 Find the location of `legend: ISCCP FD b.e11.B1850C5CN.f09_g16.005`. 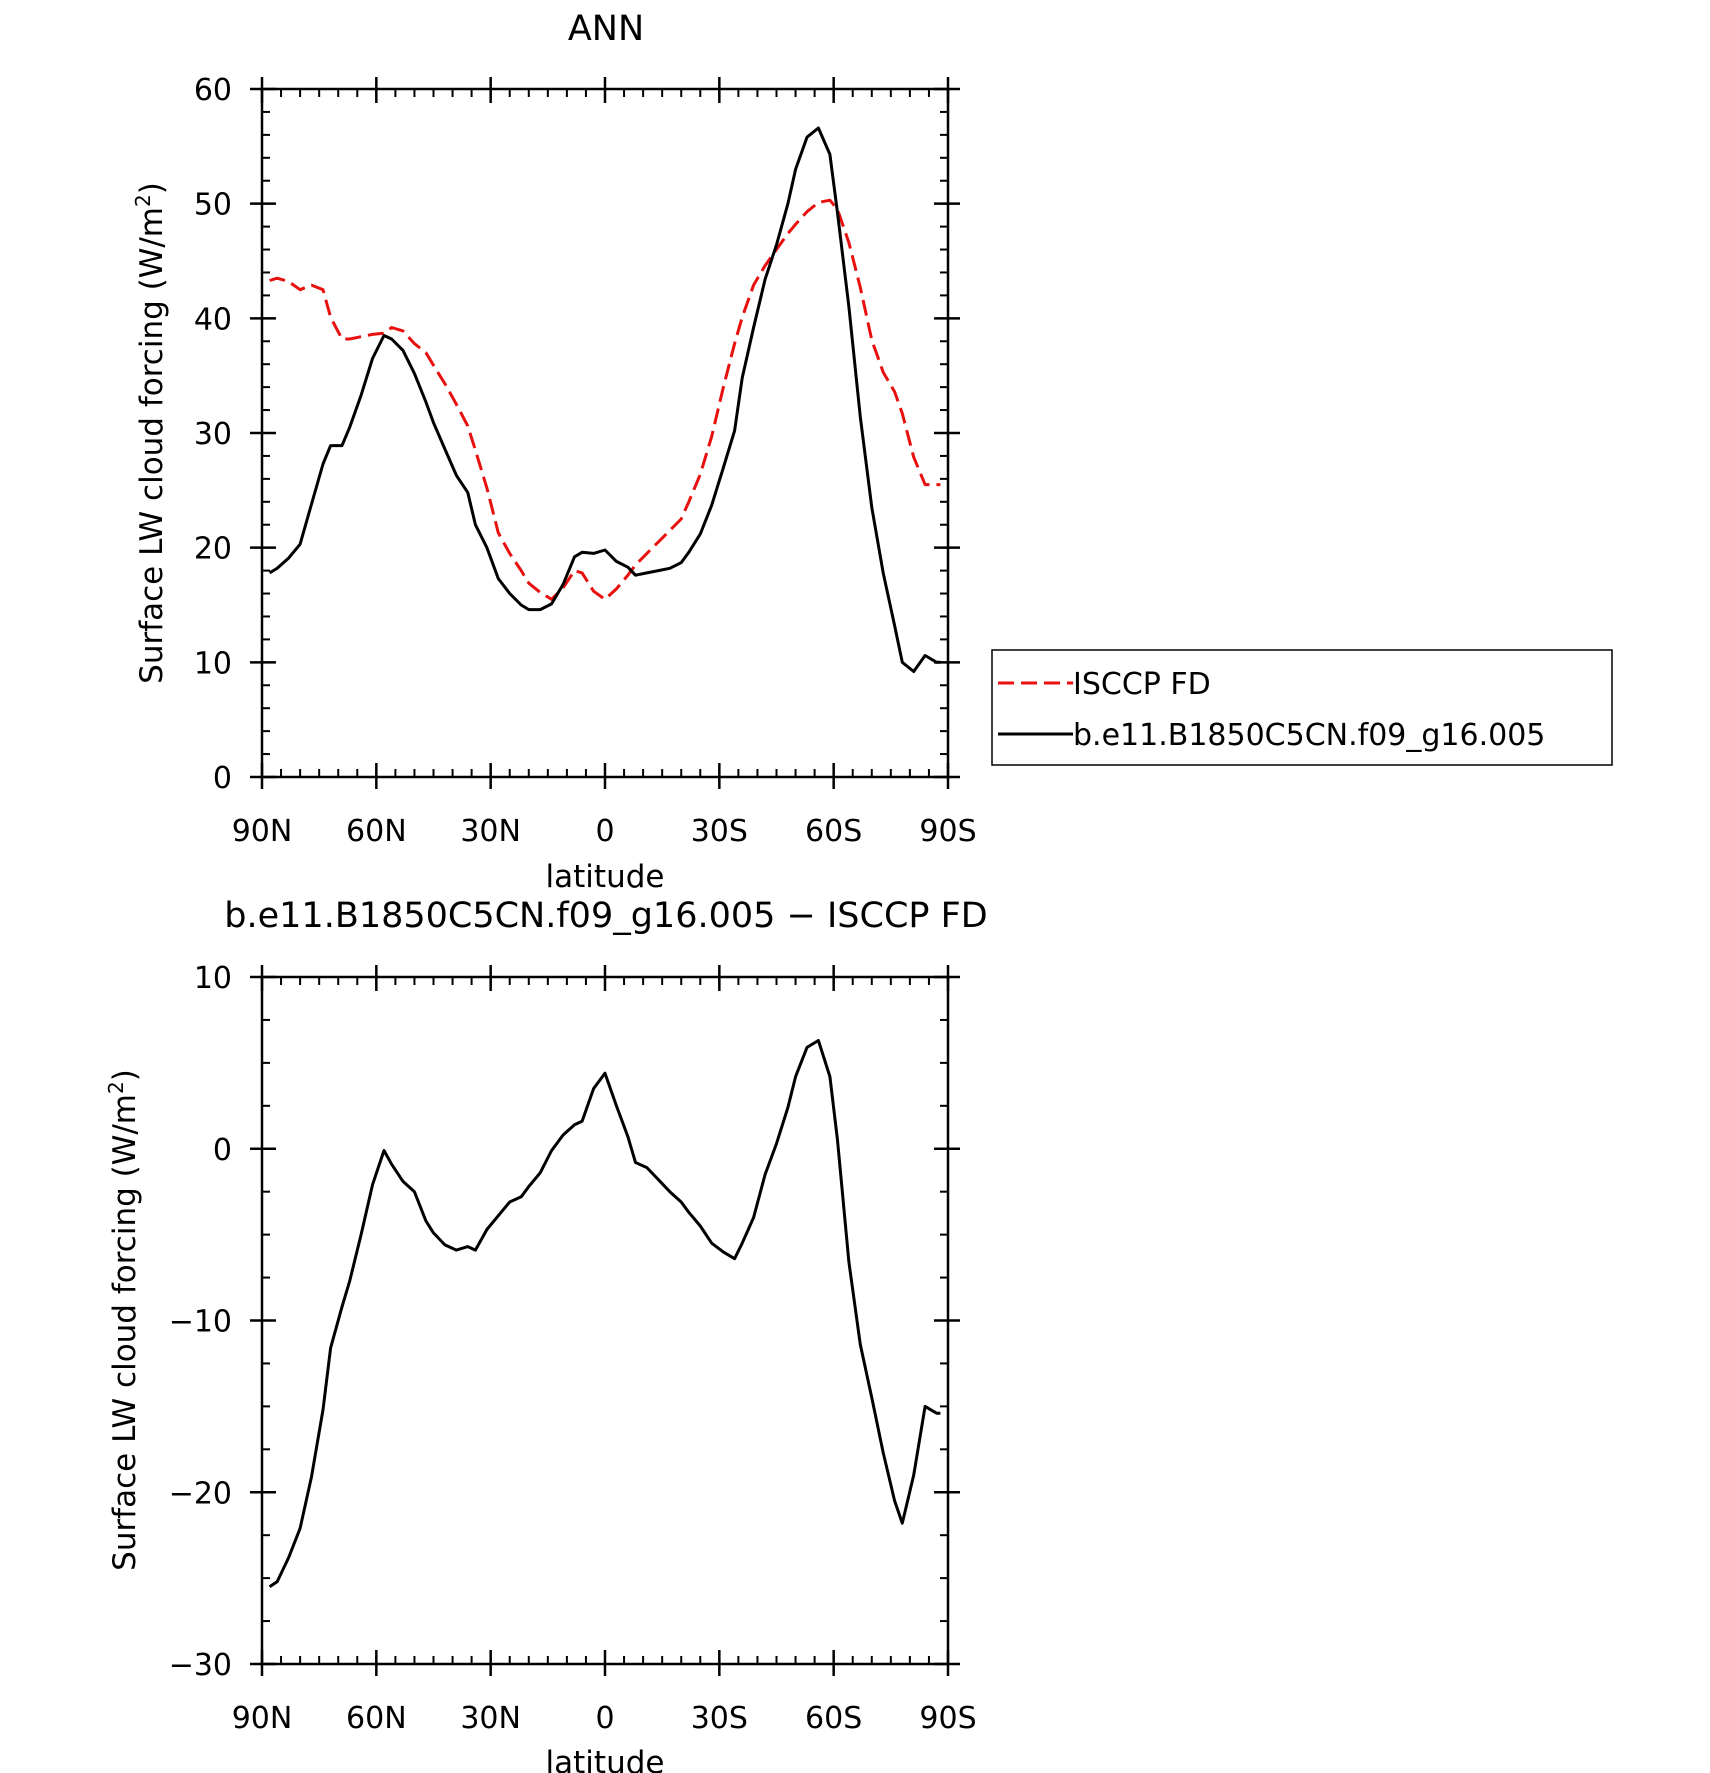

legend: ISCCP FD b.e11.B1850C5CN.f09_g16.005 is located at coordinates (1302, 707).